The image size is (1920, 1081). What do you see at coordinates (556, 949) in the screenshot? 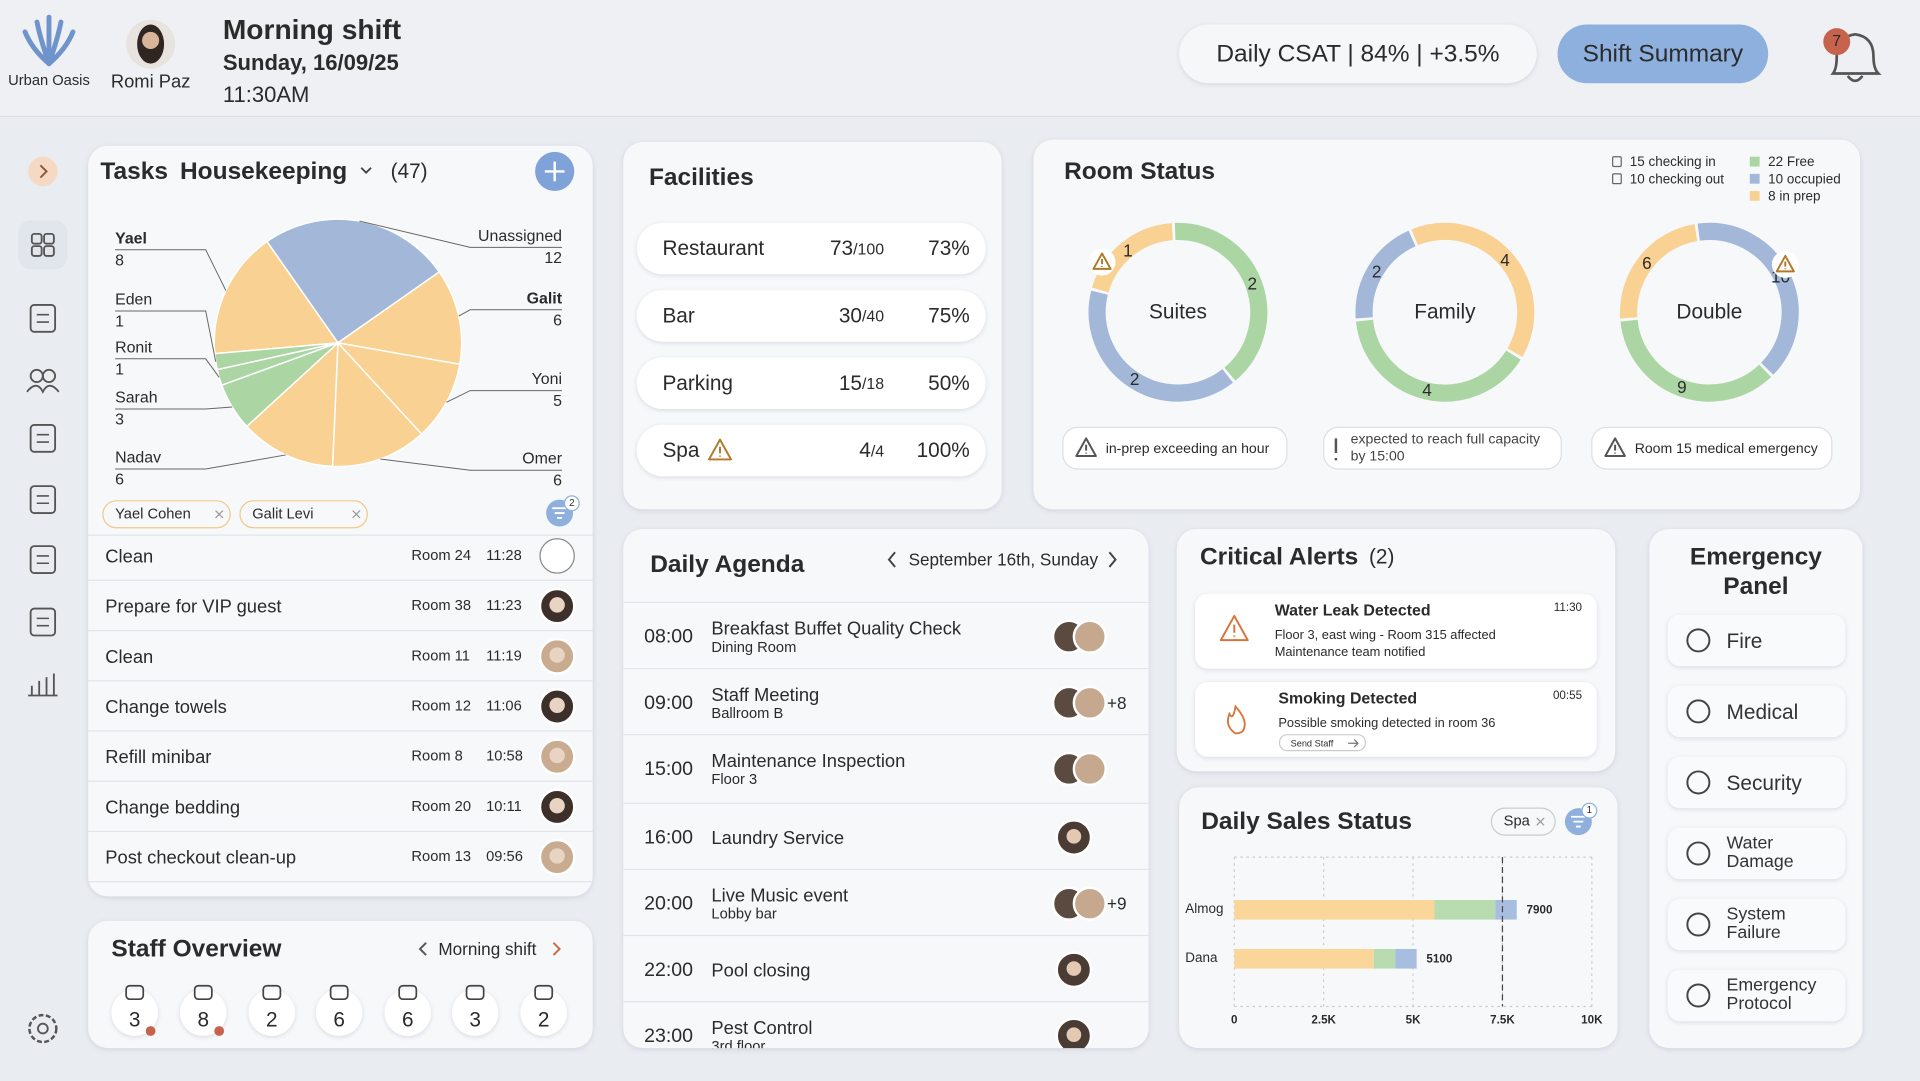
I see `next-arrow` at bounding box center [556, 949].